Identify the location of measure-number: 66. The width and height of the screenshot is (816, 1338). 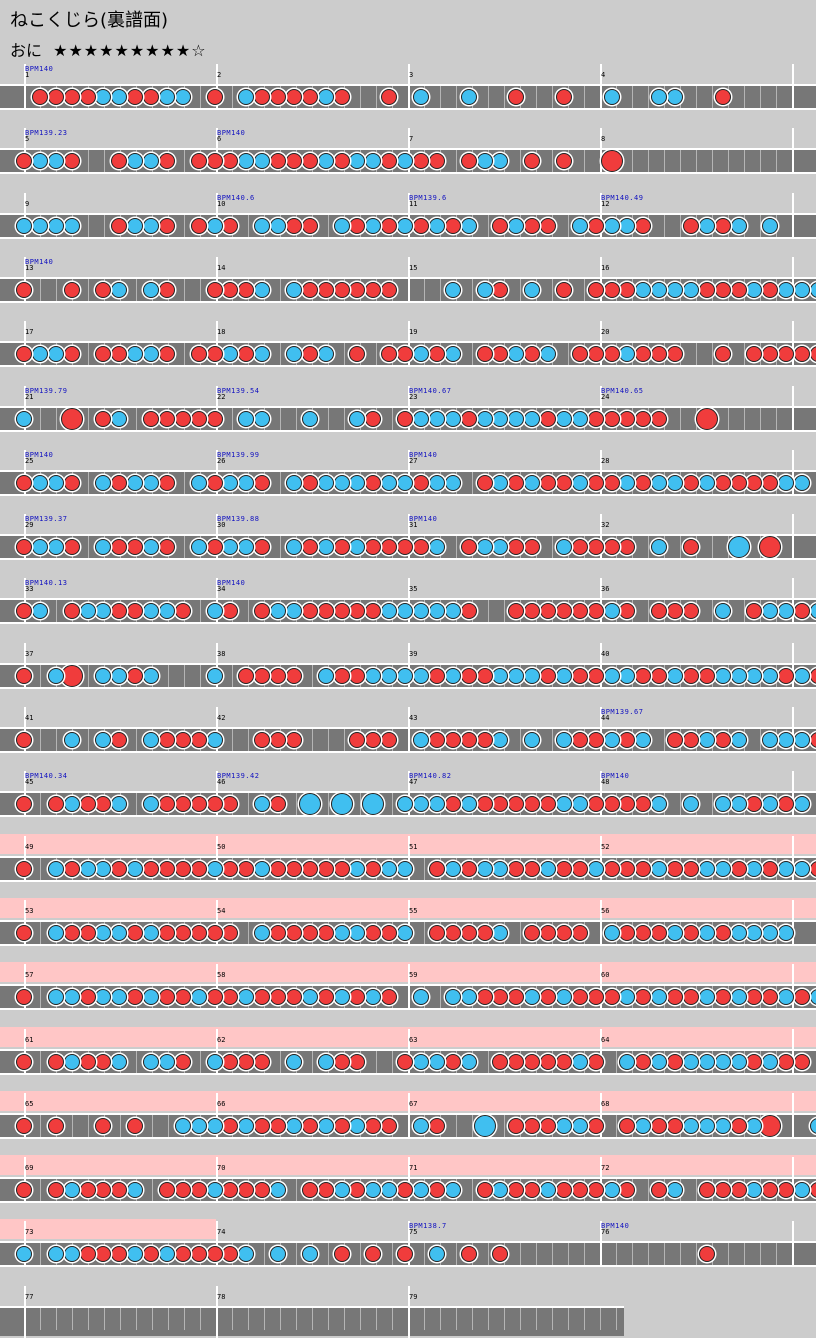
(221, 1103).